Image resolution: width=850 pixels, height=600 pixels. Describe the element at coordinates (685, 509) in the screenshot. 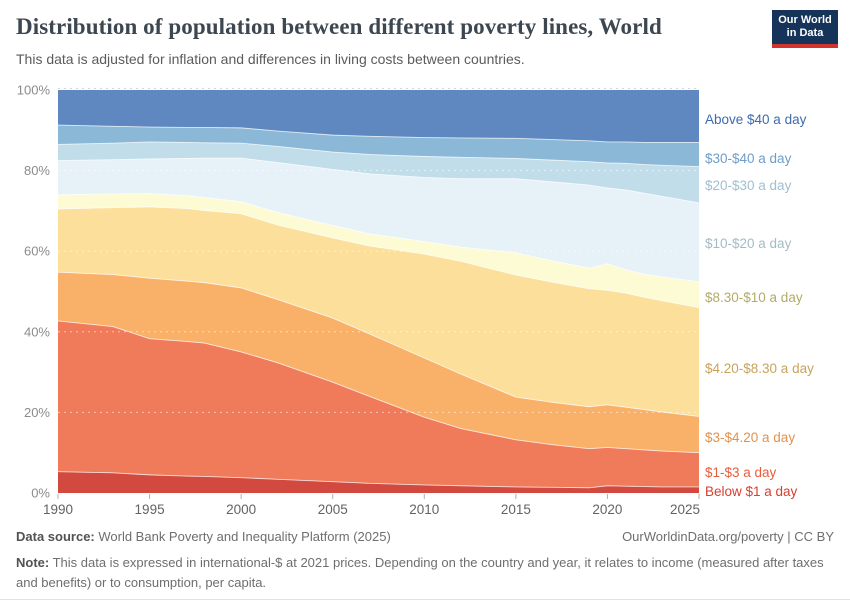

I see `x-tick-label: 2025` at that location.